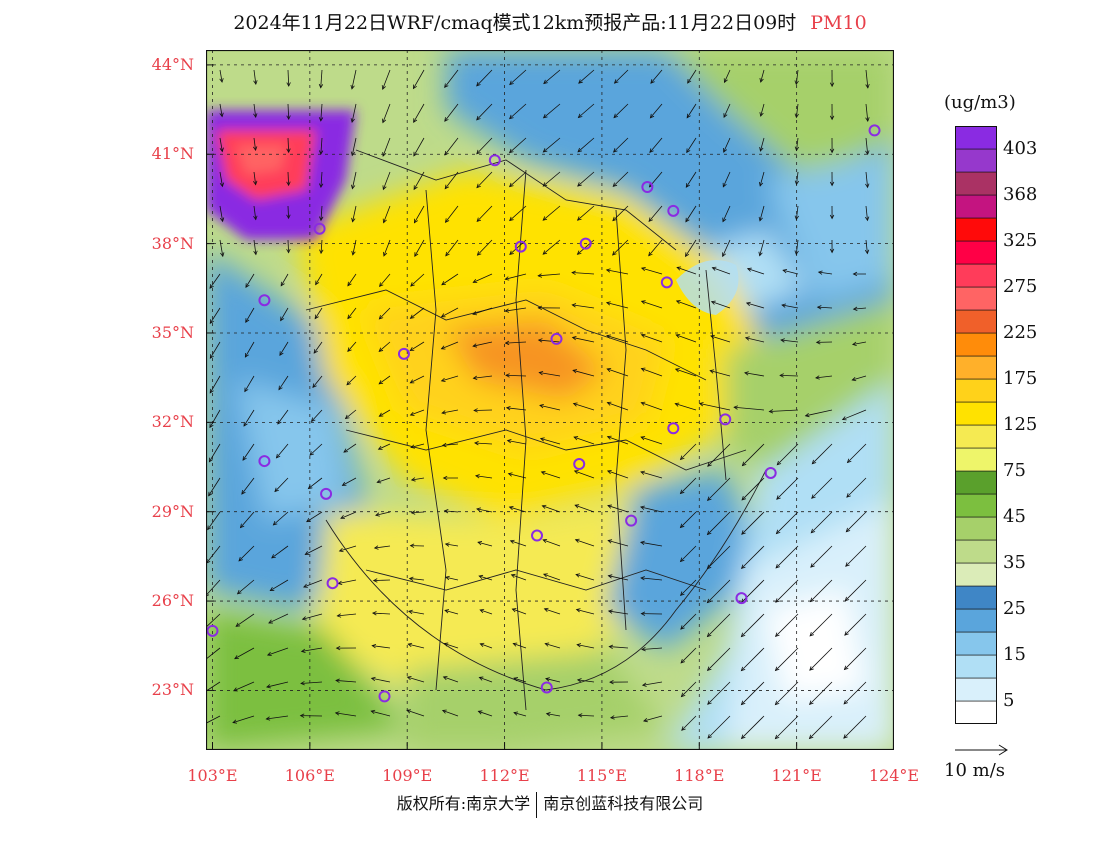 The image size is (1100, 850). I want to click on colorbar-frame, so click(976, 425).